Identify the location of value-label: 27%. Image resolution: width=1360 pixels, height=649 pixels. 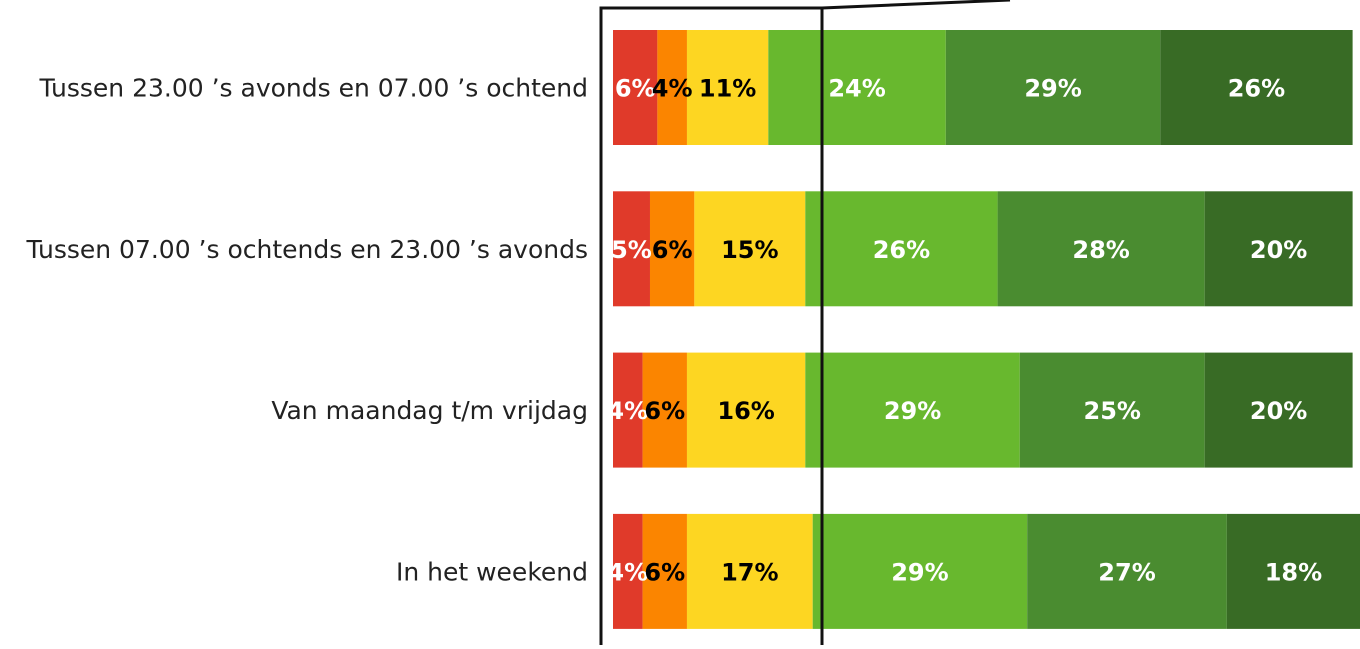
(1126, 572).